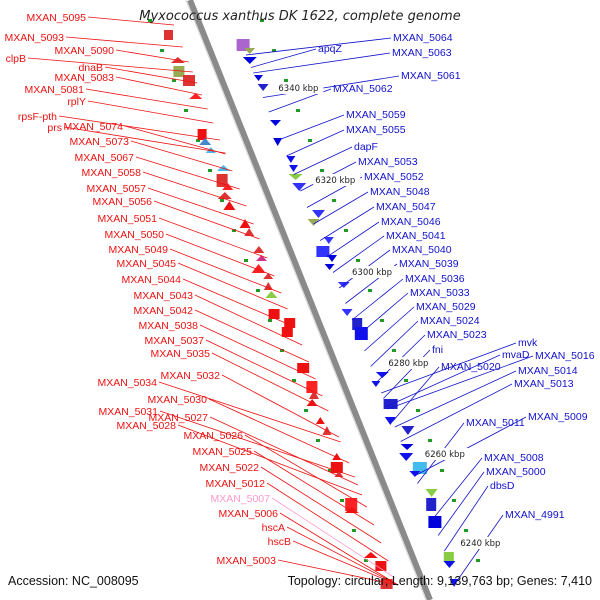 This screenshot has height=600, width=600. What do you see at coordinates (190, 376) in the screenshot?
I see `gene-label-left: MXAN_5032` at bounding box center [190, 376].